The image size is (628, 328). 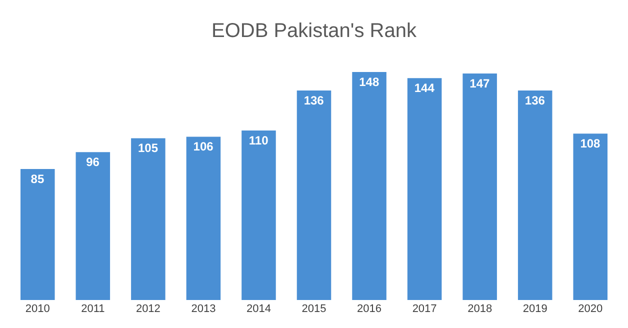 What do you see at coordinates (93, 309) in the screenshot?
I see `x-tick-label: 2011` at bounding box center [93, 309].